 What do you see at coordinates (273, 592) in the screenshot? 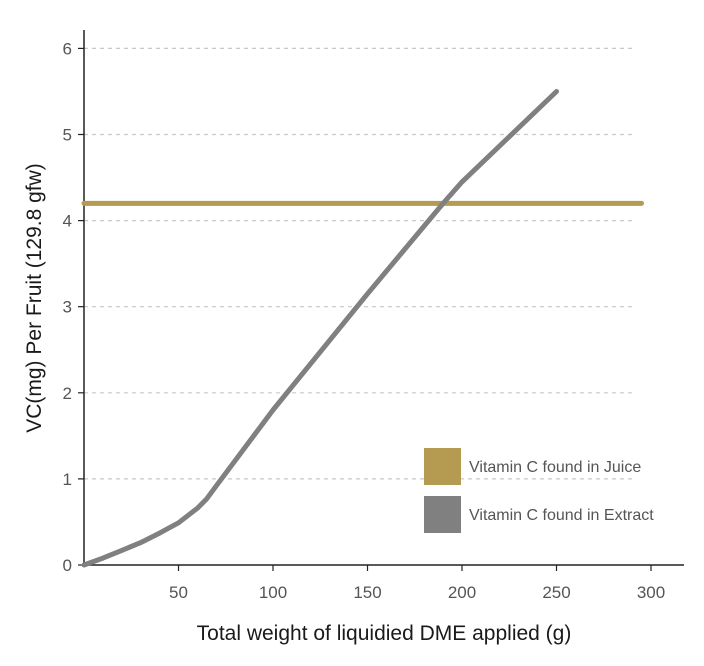
I see `x-tick-label: 100` at bounding box center [273, 592].